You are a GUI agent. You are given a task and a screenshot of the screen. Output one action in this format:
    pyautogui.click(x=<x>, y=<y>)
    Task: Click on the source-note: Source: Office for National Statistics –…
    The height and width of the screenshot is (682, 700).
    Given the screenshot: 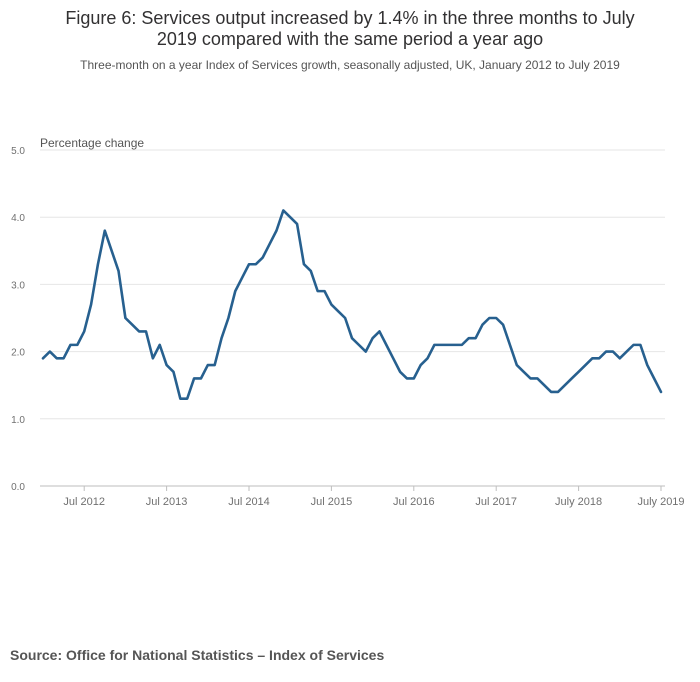 What is the action you would take?
    pyautogui.click(x=197, y=655)
    